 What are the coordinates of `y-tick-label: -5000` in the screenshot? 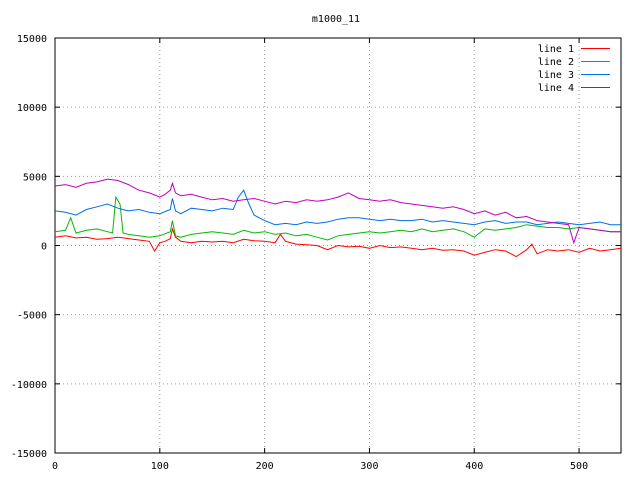 It's located at (32, 316).